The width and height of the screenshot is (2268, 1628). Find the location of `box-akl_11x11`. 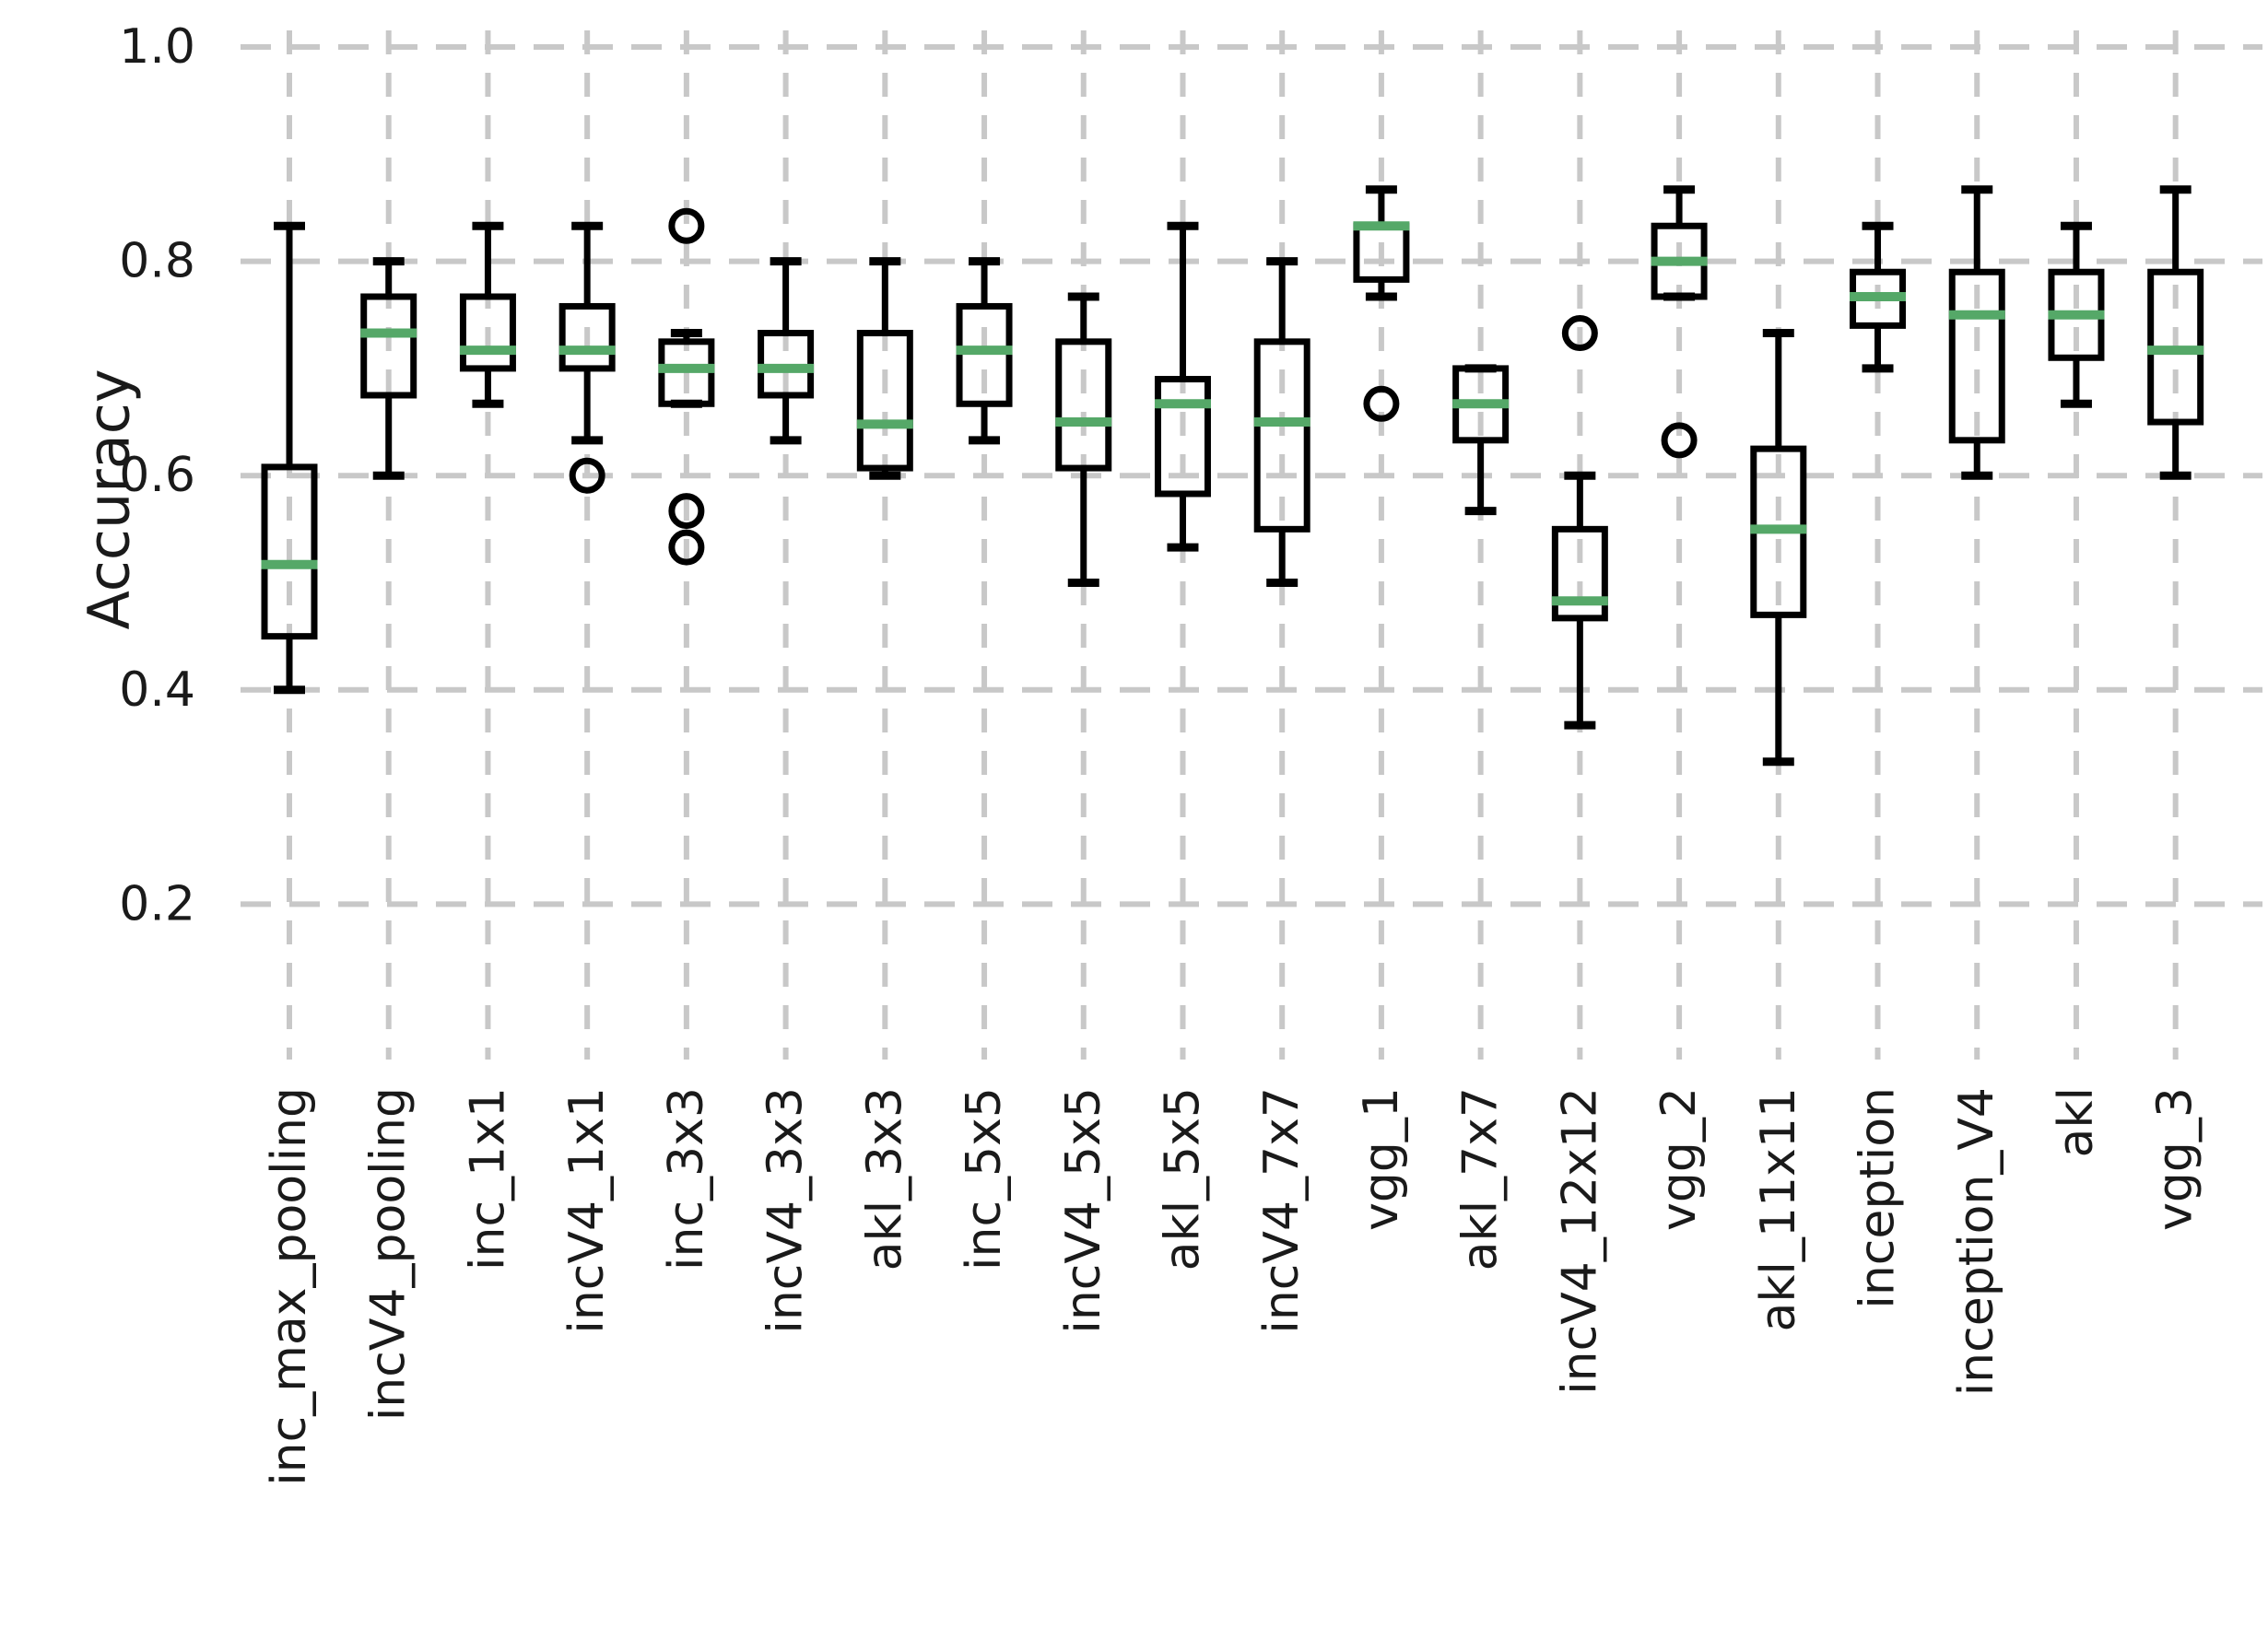

box-akl_11x11 is located at coordinates (1778, 548).